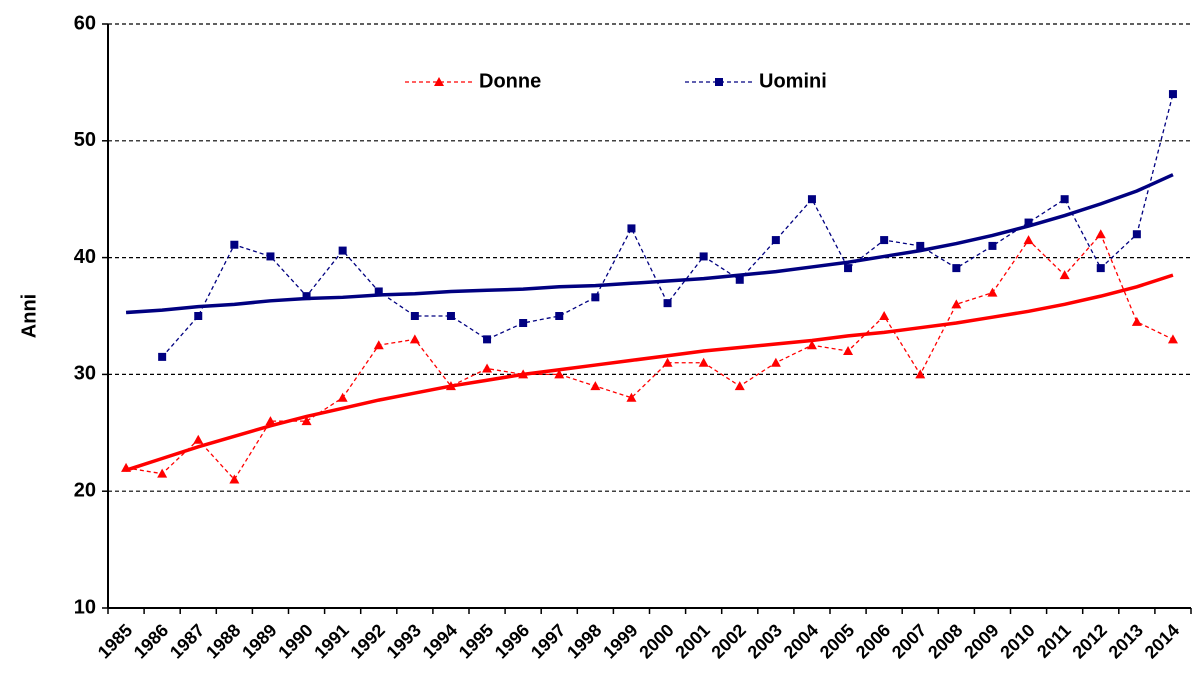 This screenshot has height=677, width=1198. I want to click on x-tick-label: 1996, so click(512, 641).